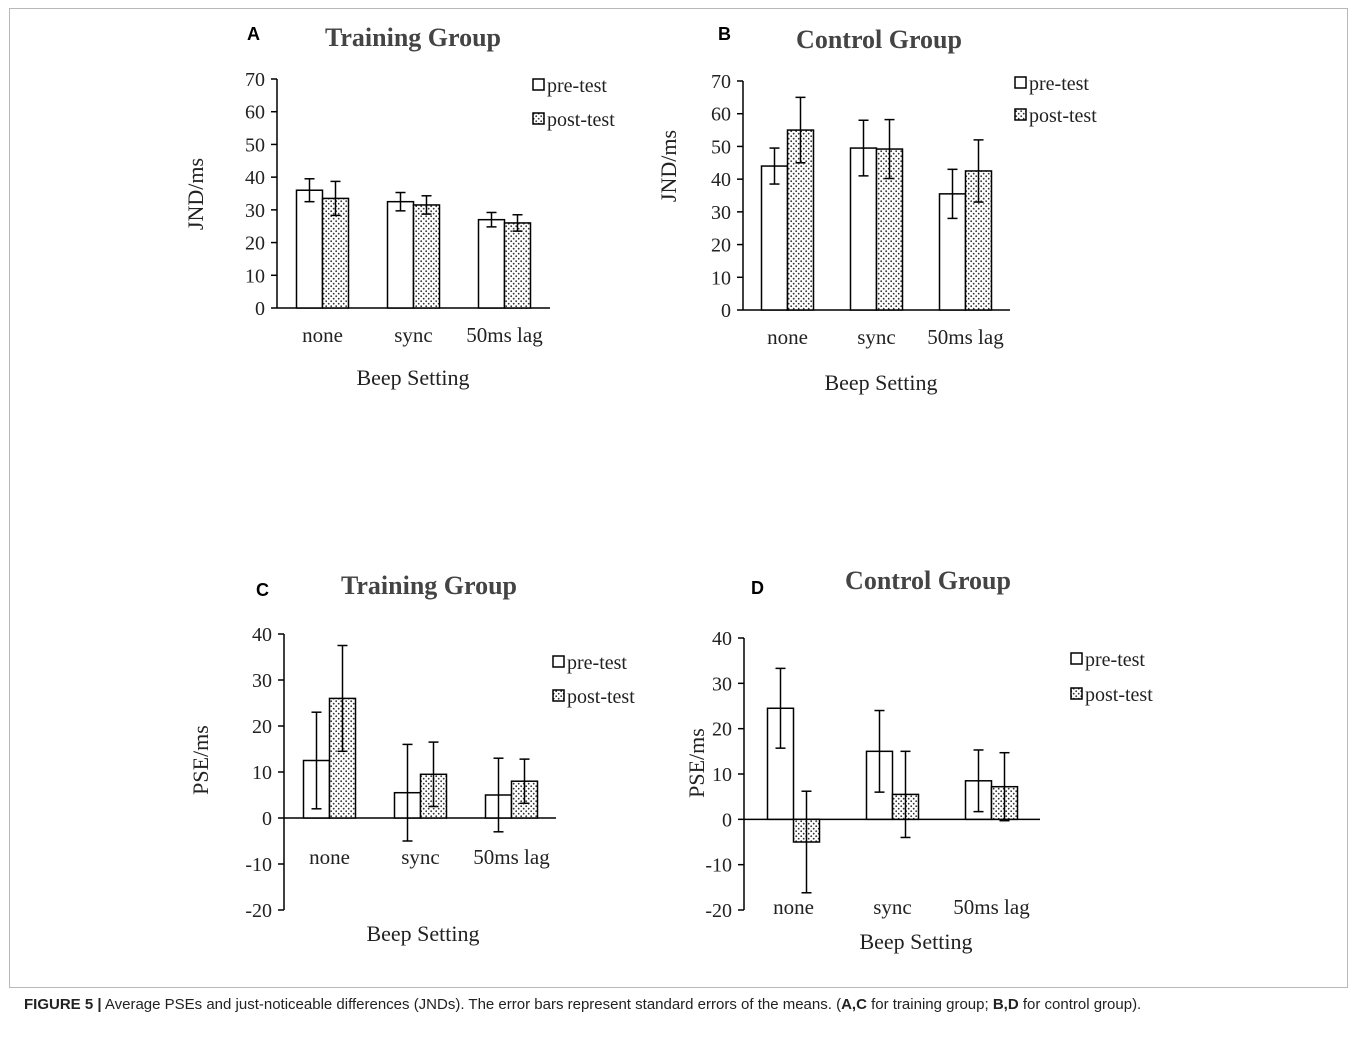 This screenshot has height=1049, width=1357. Describe the element at coordinates (253, 34) in the screenshot. I see `panel-letter: A` at that location.